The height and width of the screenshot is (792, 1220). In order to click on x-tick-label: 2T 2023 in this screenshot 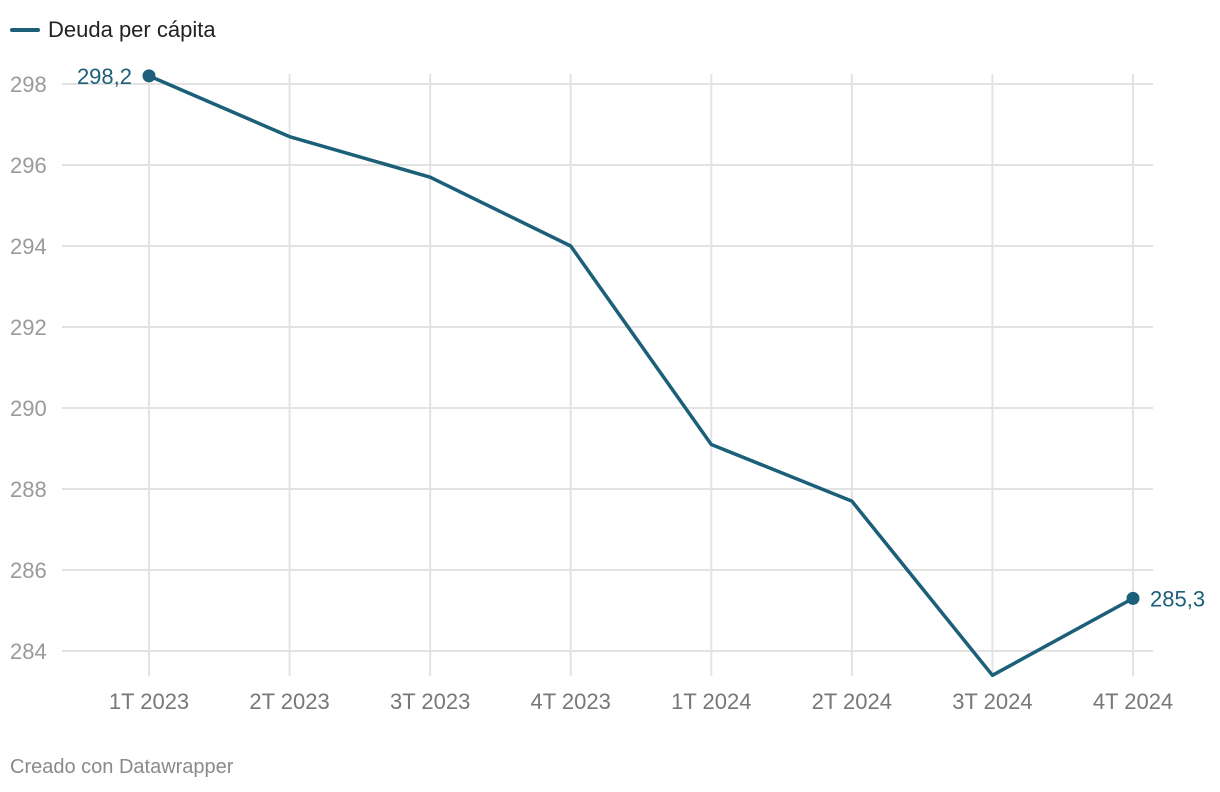, I will do `click(289, 701)`.